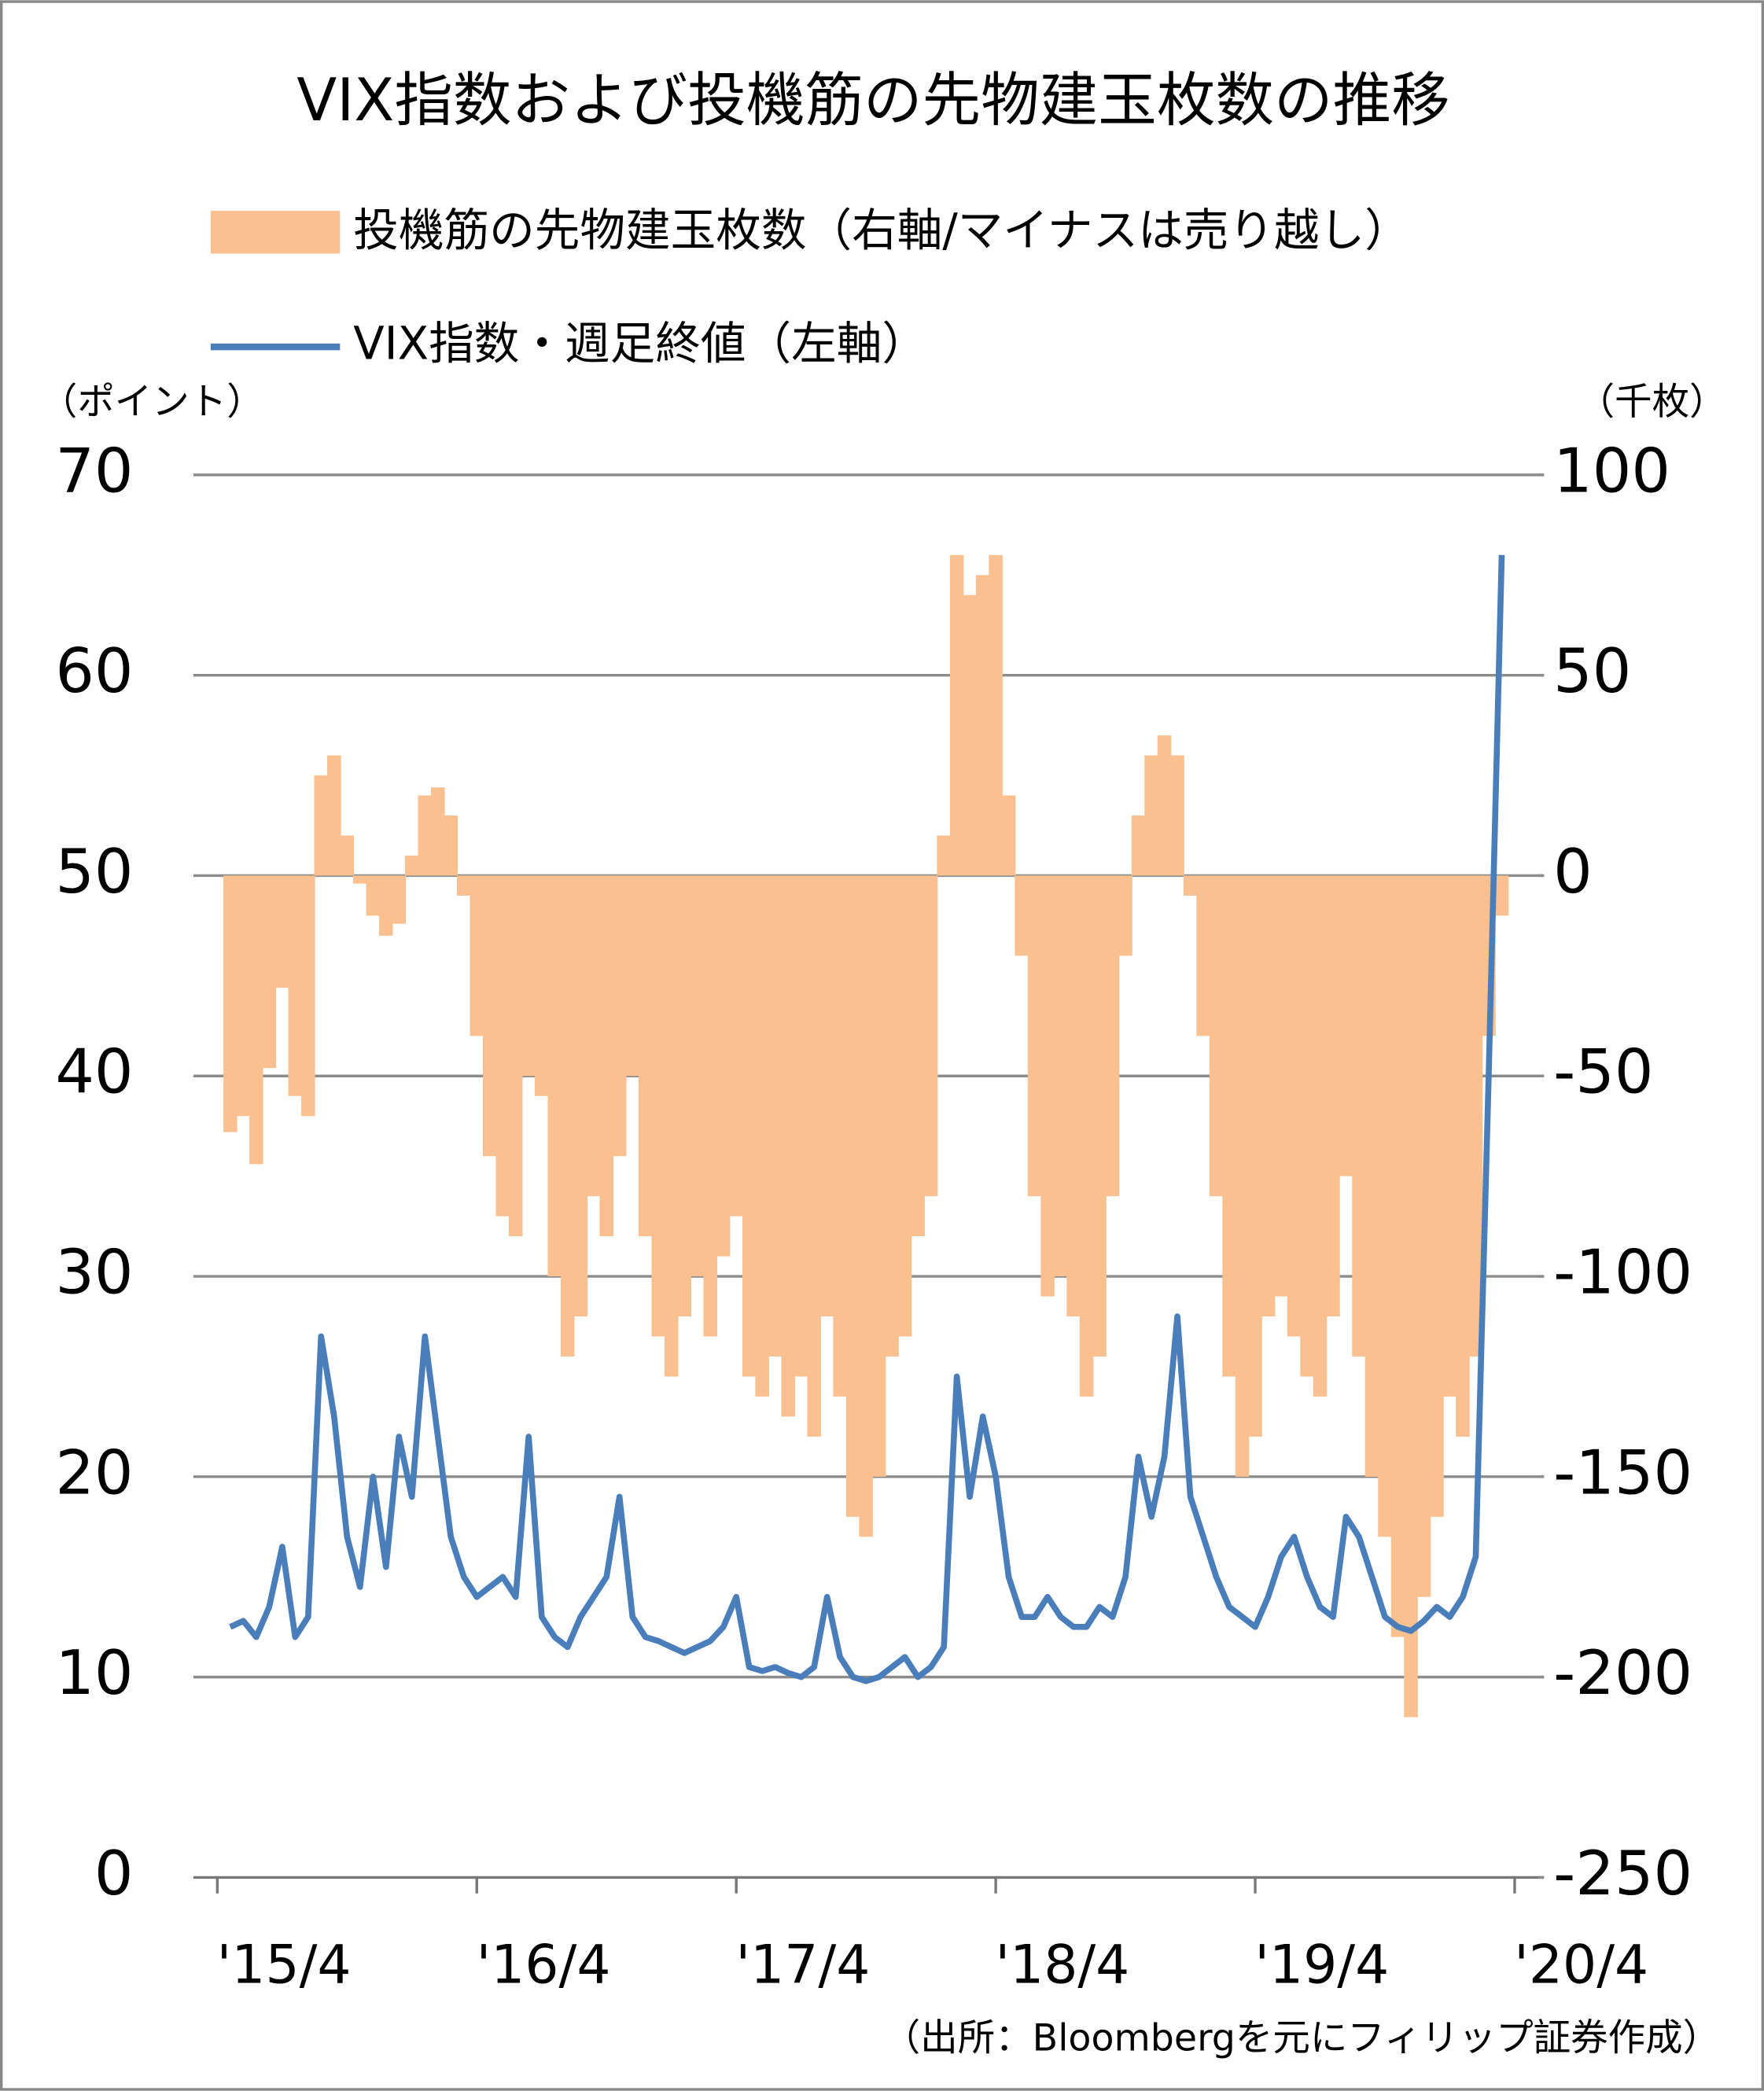 The image size is (1764, 2091). Describe the element at coordinates (275, 233) in the screenshot. I see `legend-swatch` at that location.